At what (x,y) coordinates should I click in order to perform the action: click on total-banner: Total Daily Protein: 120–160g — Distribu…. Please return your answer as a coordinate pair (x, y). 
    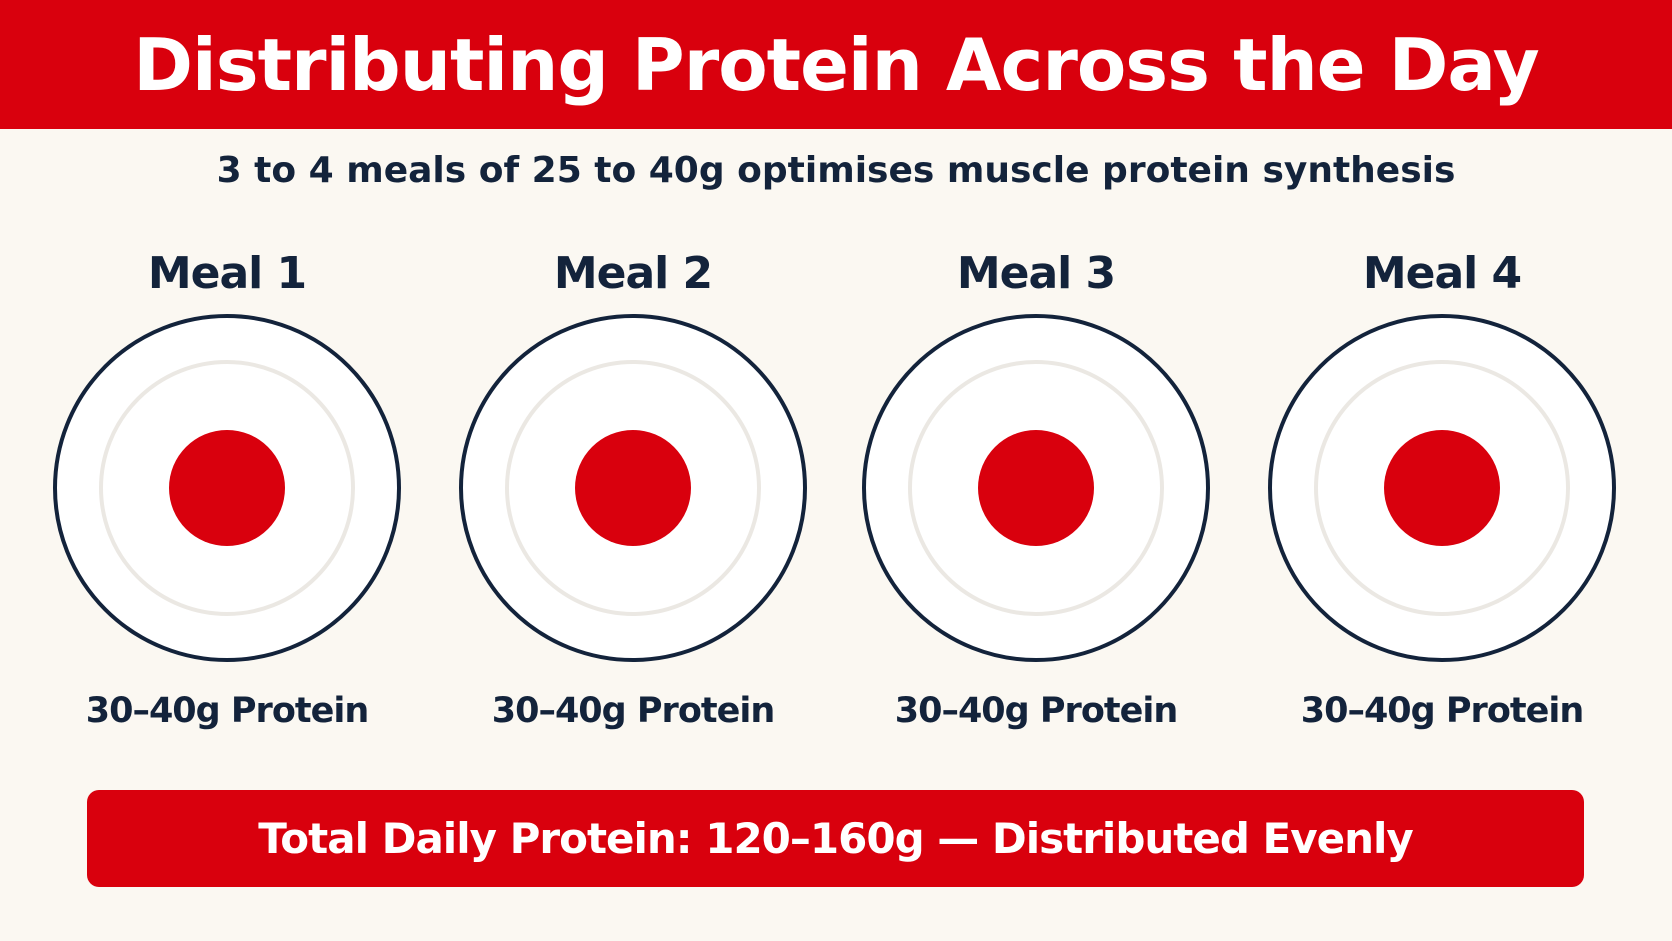
    Looking at the image, I should click on (835, 838).